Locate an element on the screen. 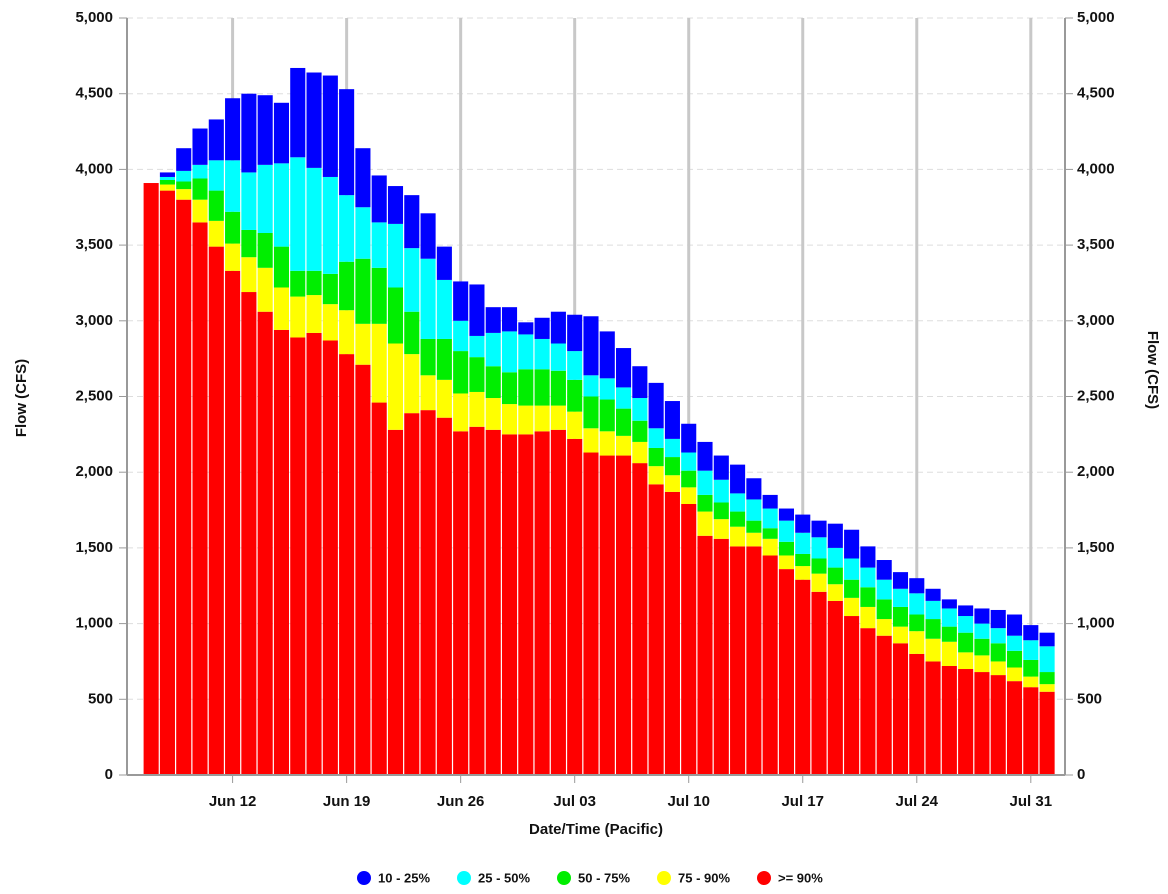 The width and height of the screenshot is (1168, 894). y2-tick-label: 2,000 is located at coordinates (1096, 471).